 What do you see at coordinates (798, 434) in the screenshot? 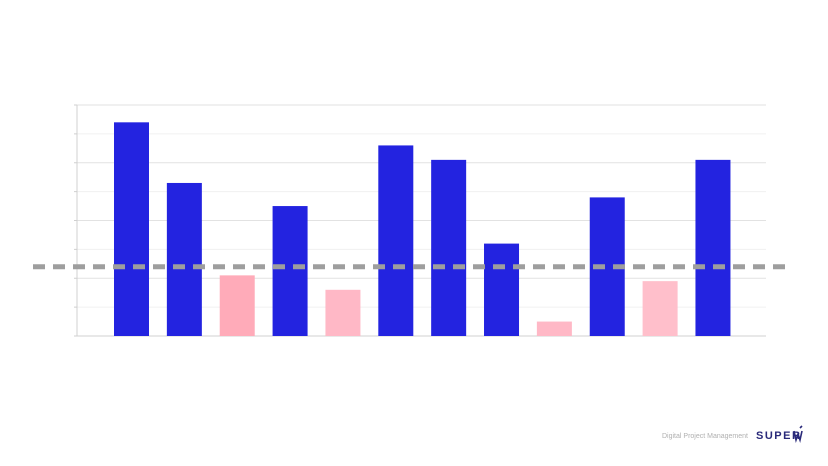
I see `logo-mark` at bounding box center [798, 434].